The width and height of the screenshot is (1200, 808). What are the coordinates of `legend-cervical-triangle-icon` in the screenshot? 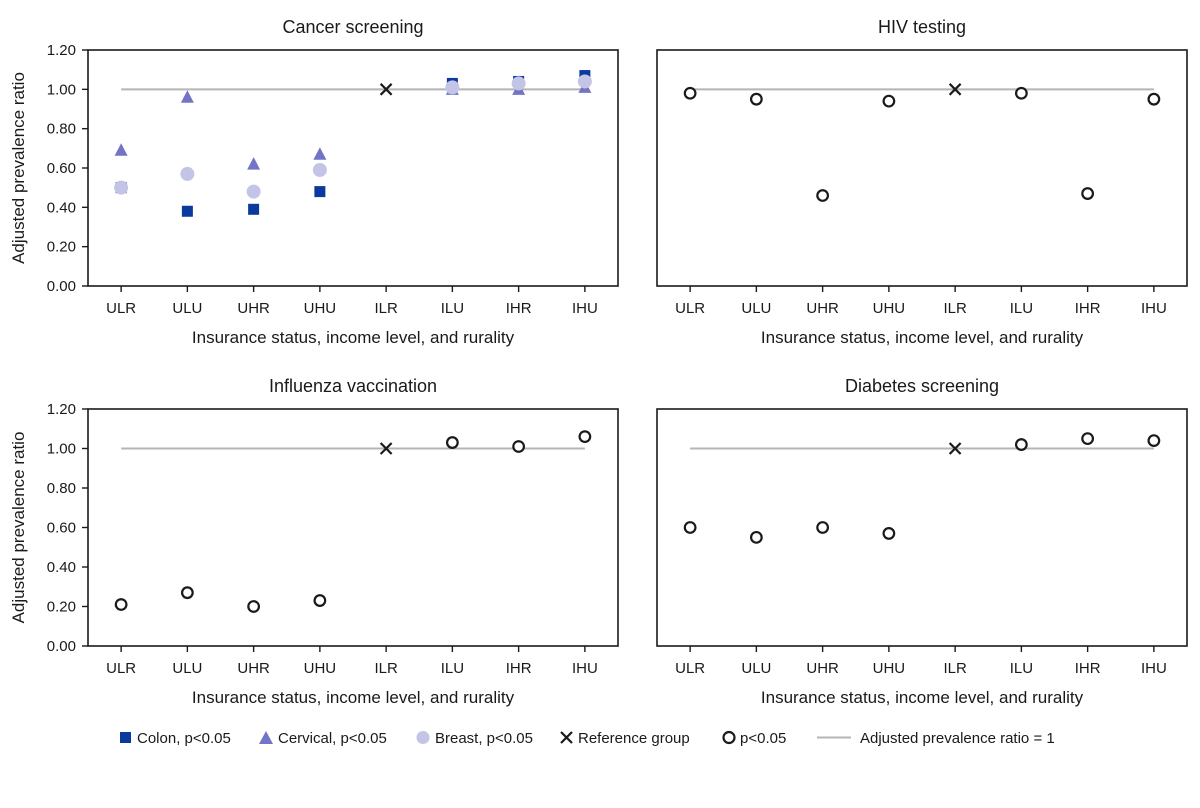 It's located at (266, 737).